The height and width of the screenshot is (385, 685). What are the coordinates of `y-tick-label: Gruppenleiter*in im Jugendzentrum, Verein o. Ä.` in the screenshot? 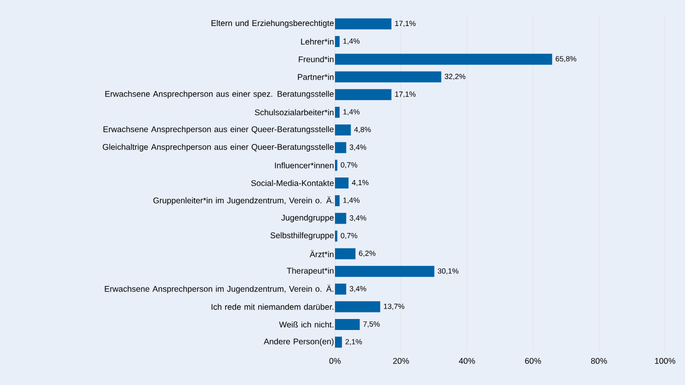 It's located at (243, 201).